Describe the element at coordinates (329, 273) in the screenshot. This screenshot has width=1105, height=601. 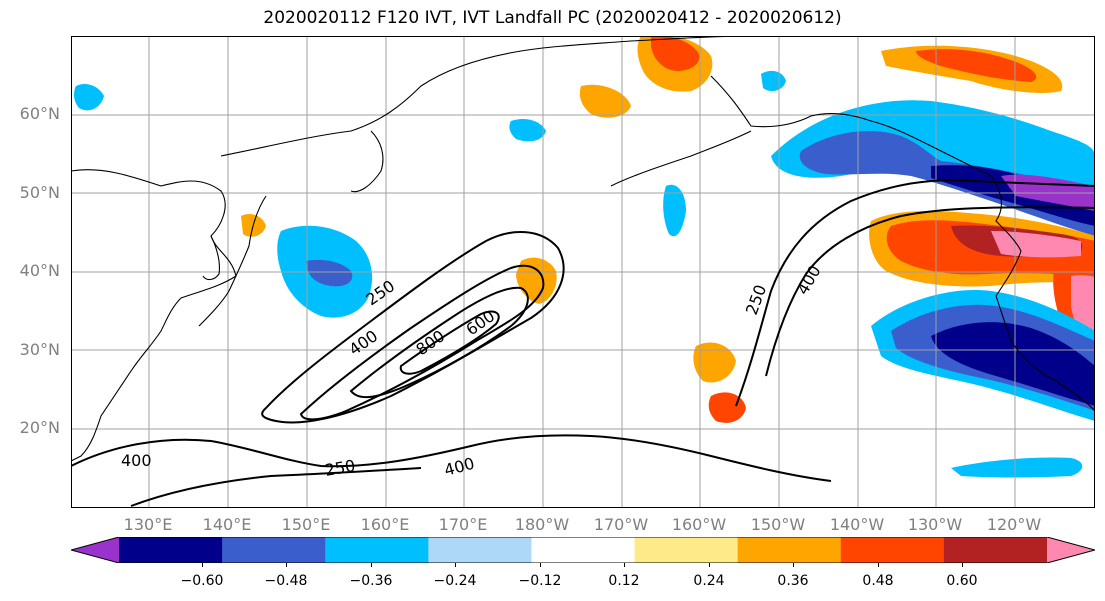
I see `anomaly-region-japan-strong` at that location.